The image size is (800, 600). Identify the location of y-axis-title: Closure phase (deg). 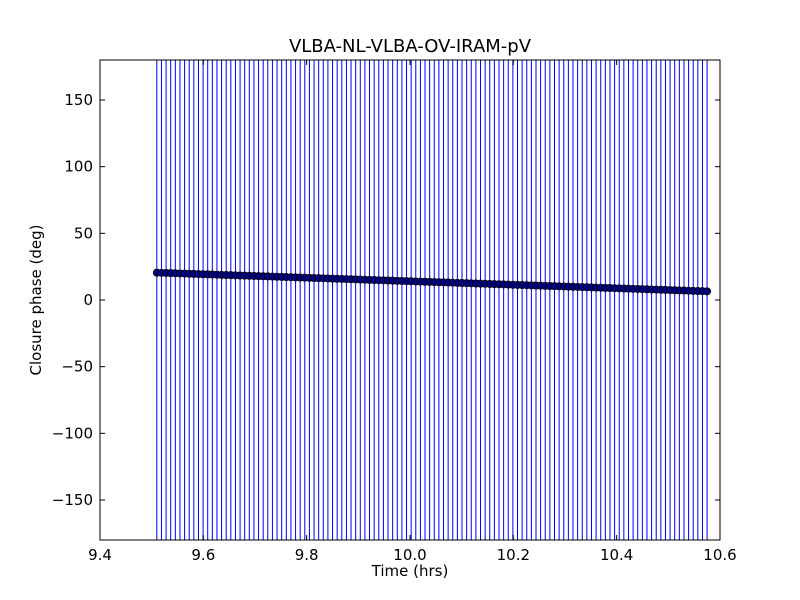
(36, 300).